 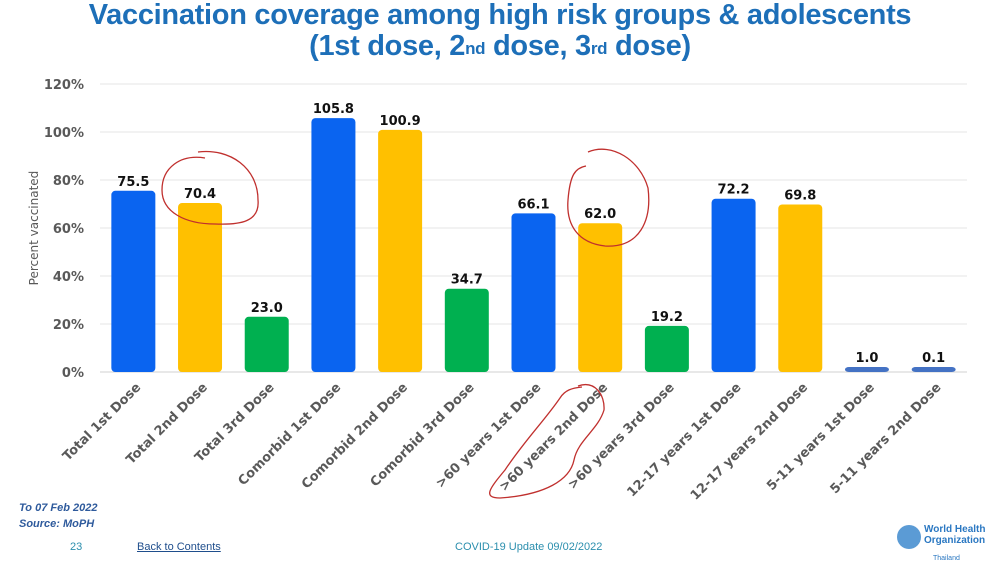 What do you see at coordinates (554, 437) in the screenshot?
I see `x-tick-label: >60 years 2nd Dose` at bounding box center [554, 437].